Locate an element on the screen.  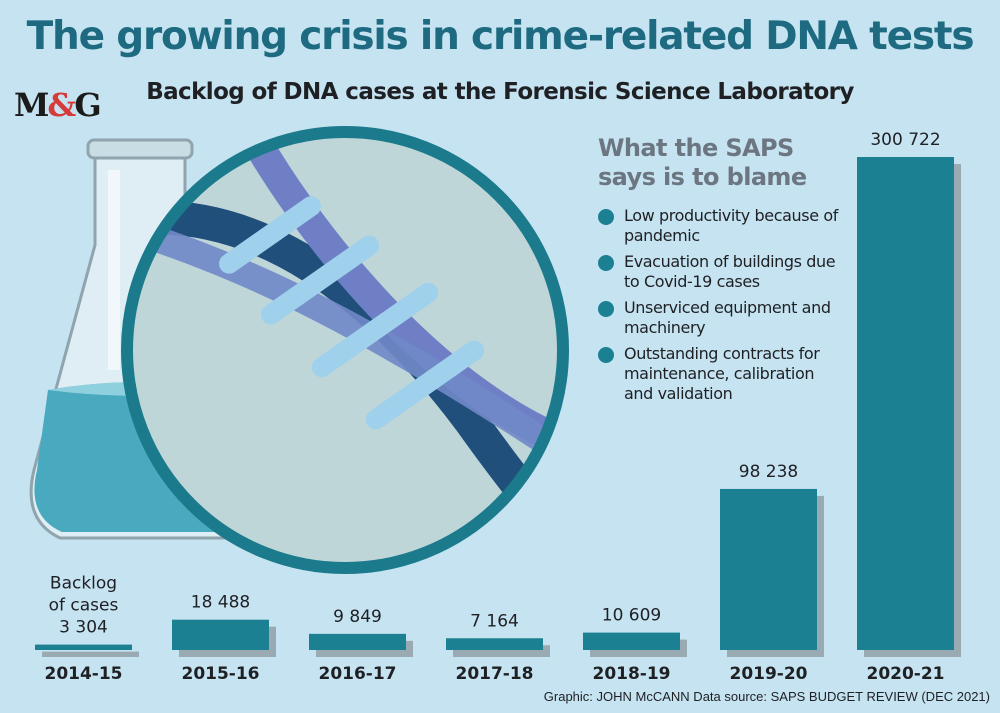
data-label: 9 849 is located at coordinates (357, 617).